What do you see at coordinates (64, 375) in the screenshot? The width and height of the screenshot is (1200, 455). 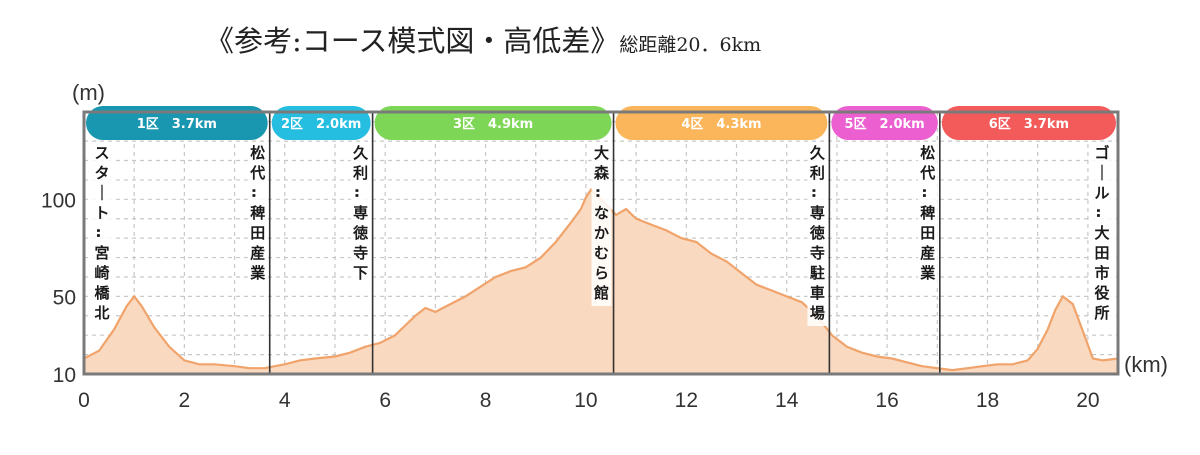 I see `y-tick-label: 10` at bounding box center [64, 375].